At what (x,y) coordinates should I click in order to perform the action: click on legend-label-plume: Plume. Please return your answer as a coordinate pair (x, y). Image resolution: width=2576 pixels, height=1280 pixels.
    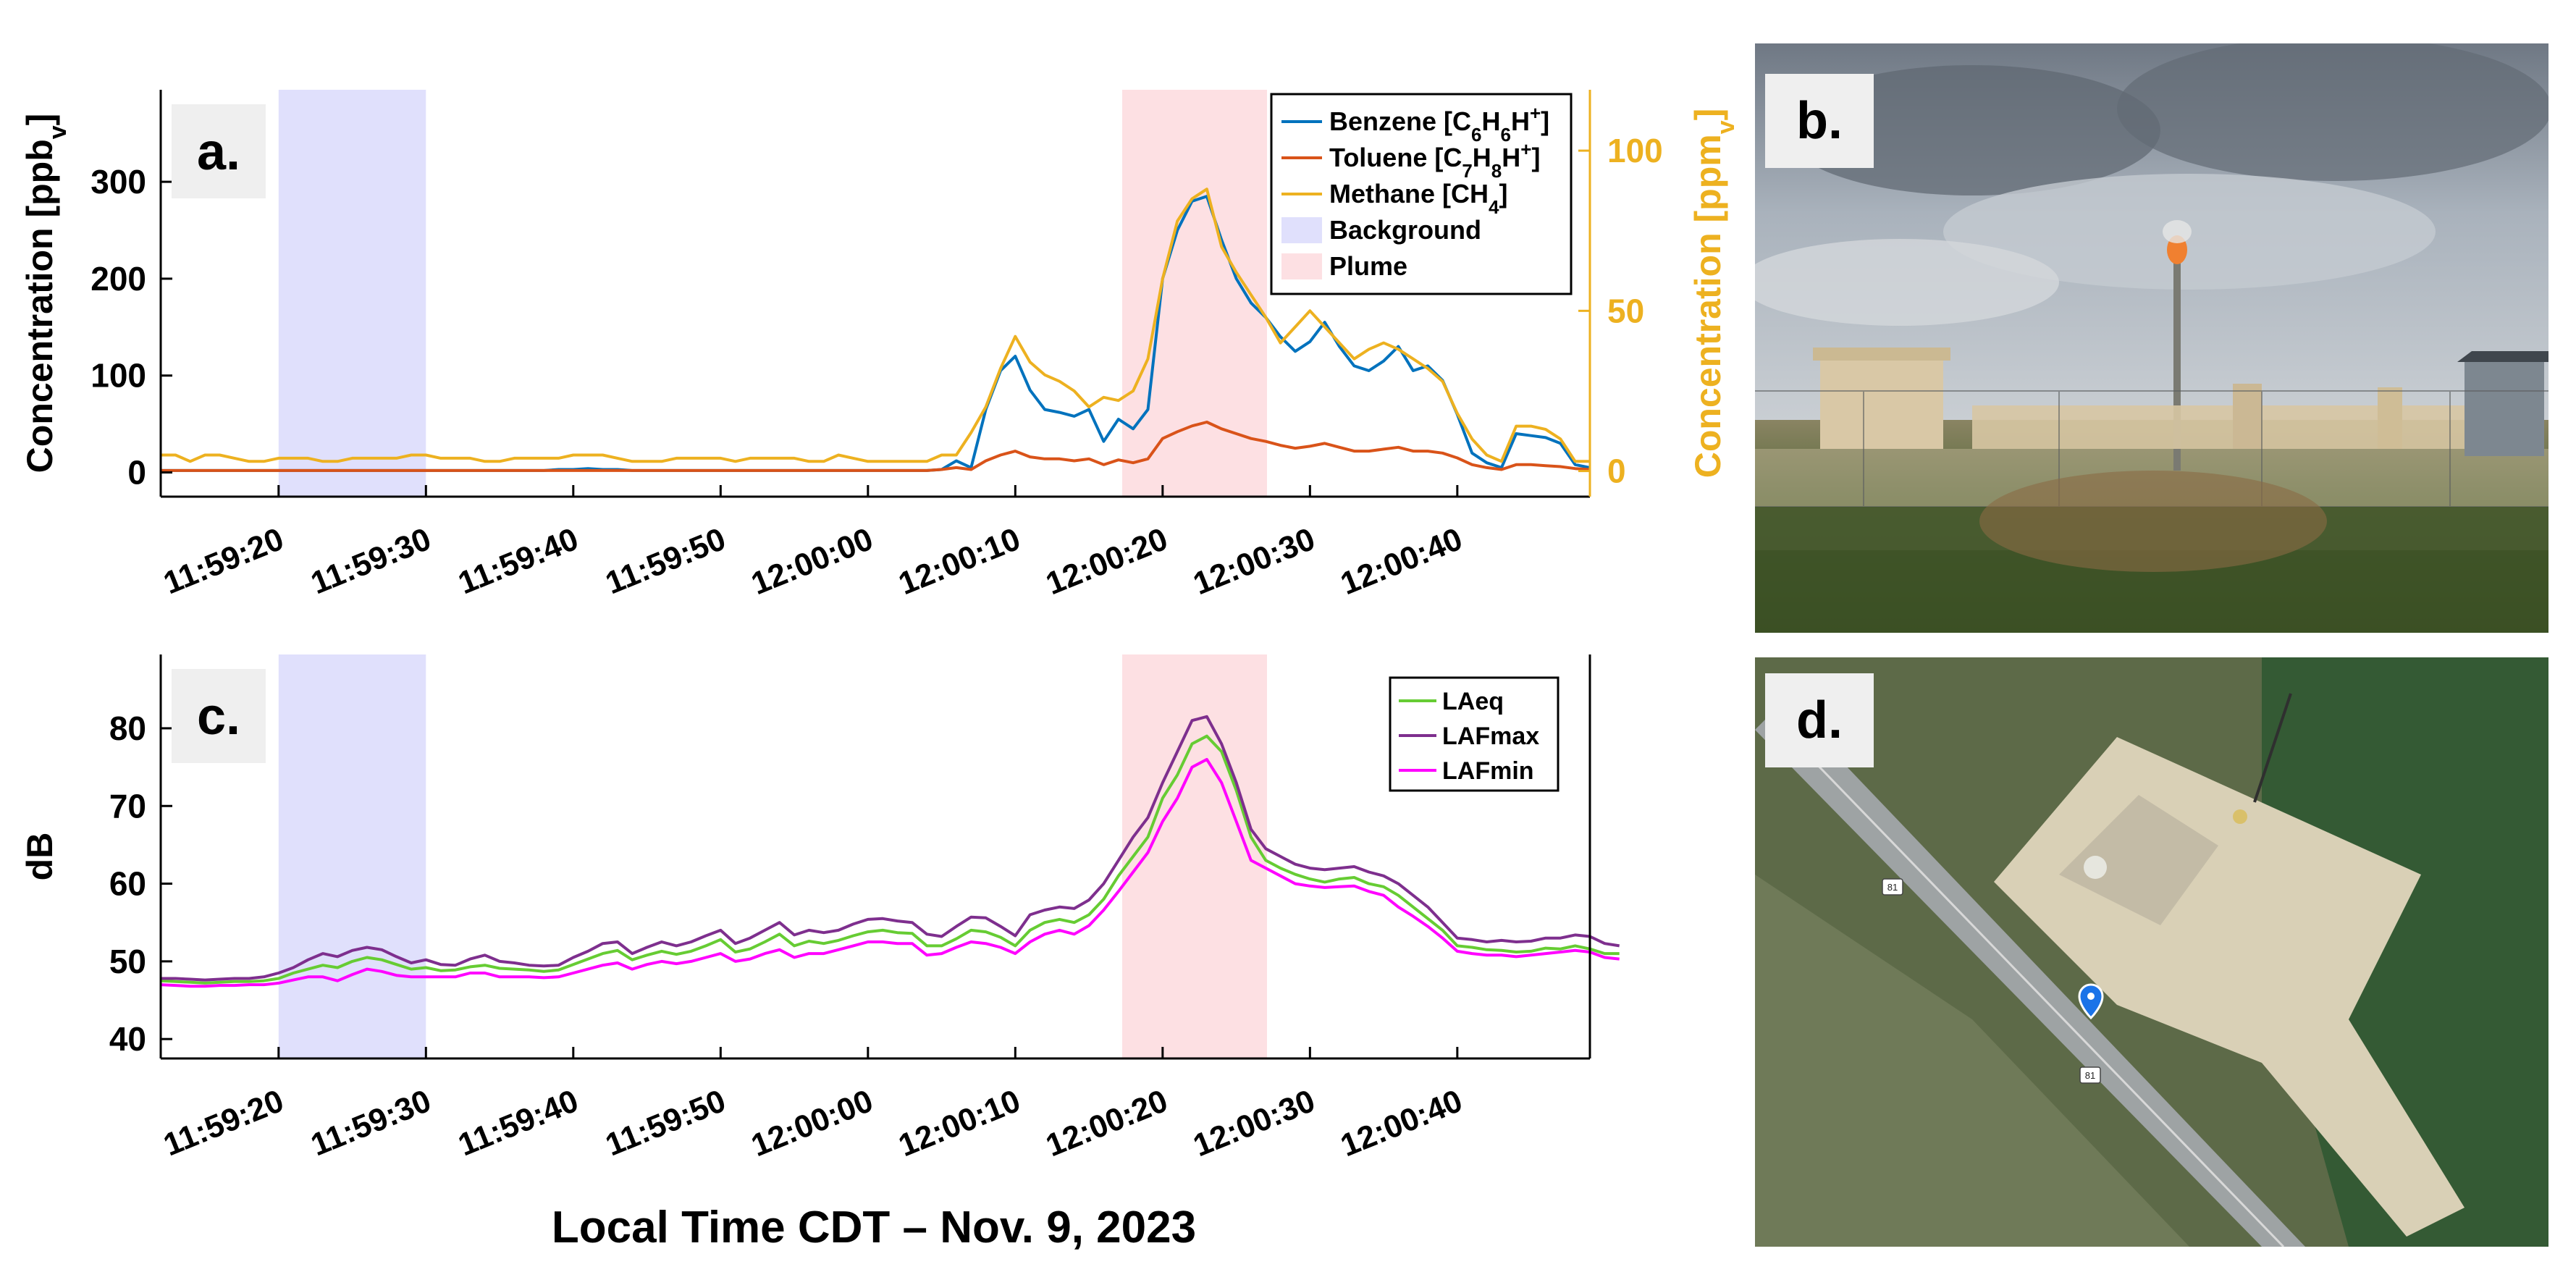
    Looking at the image, I should click on (1368, 266).